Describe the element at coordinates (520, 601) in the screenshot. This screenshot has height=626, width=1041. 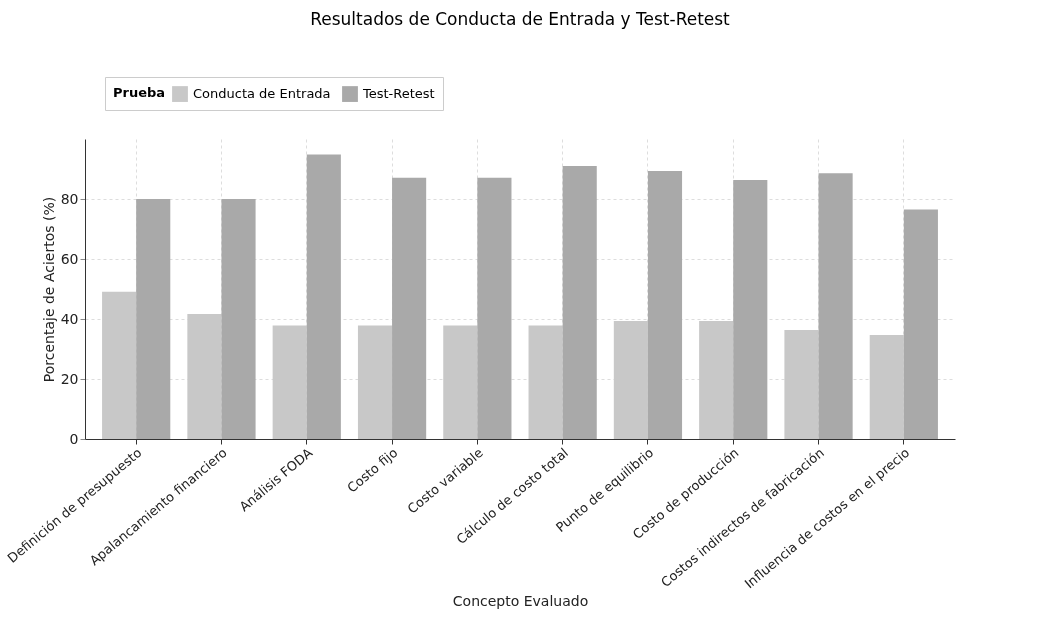
I see `x-axis-title: Concepto Evaluado` at that location.